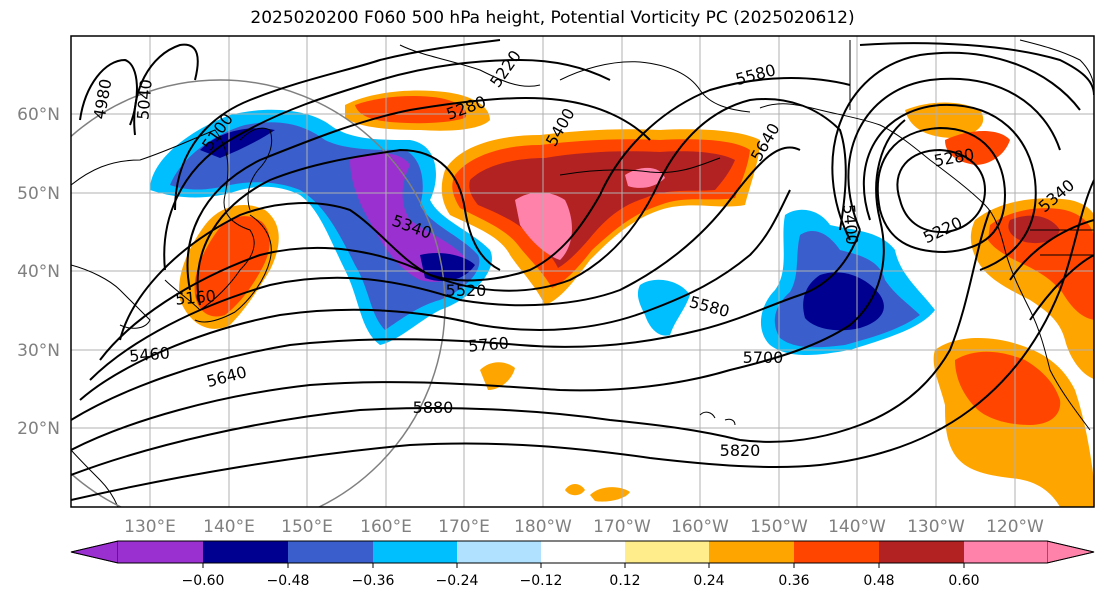  What do you see at coordinates (466, 290) in the screenshot?
I see `contour-label: 5520` at bounding box center [466, 290].